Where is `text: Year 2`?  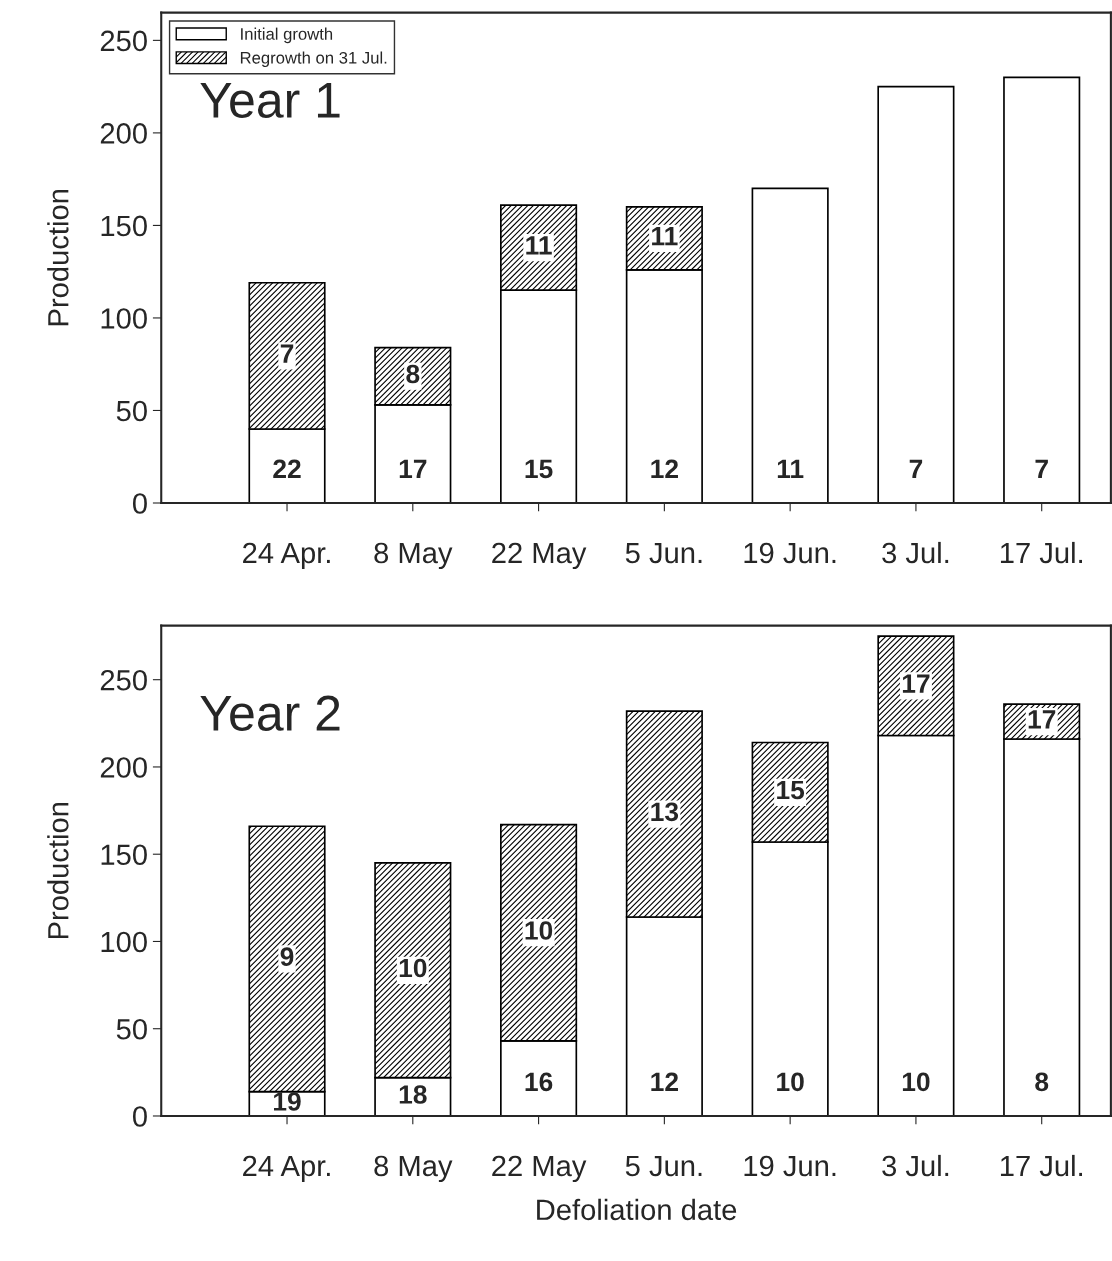 text: Year 2 is located at coordinates (270, 713).